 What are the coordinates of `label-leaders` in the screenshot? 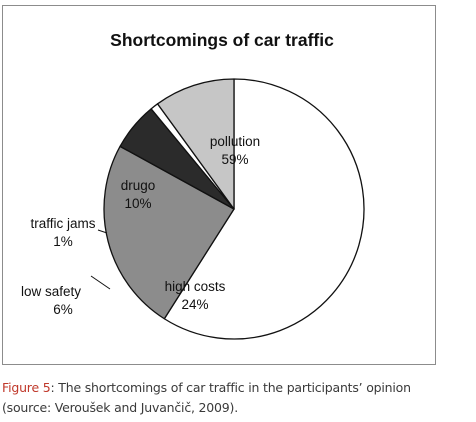 It's located at (100, 259).